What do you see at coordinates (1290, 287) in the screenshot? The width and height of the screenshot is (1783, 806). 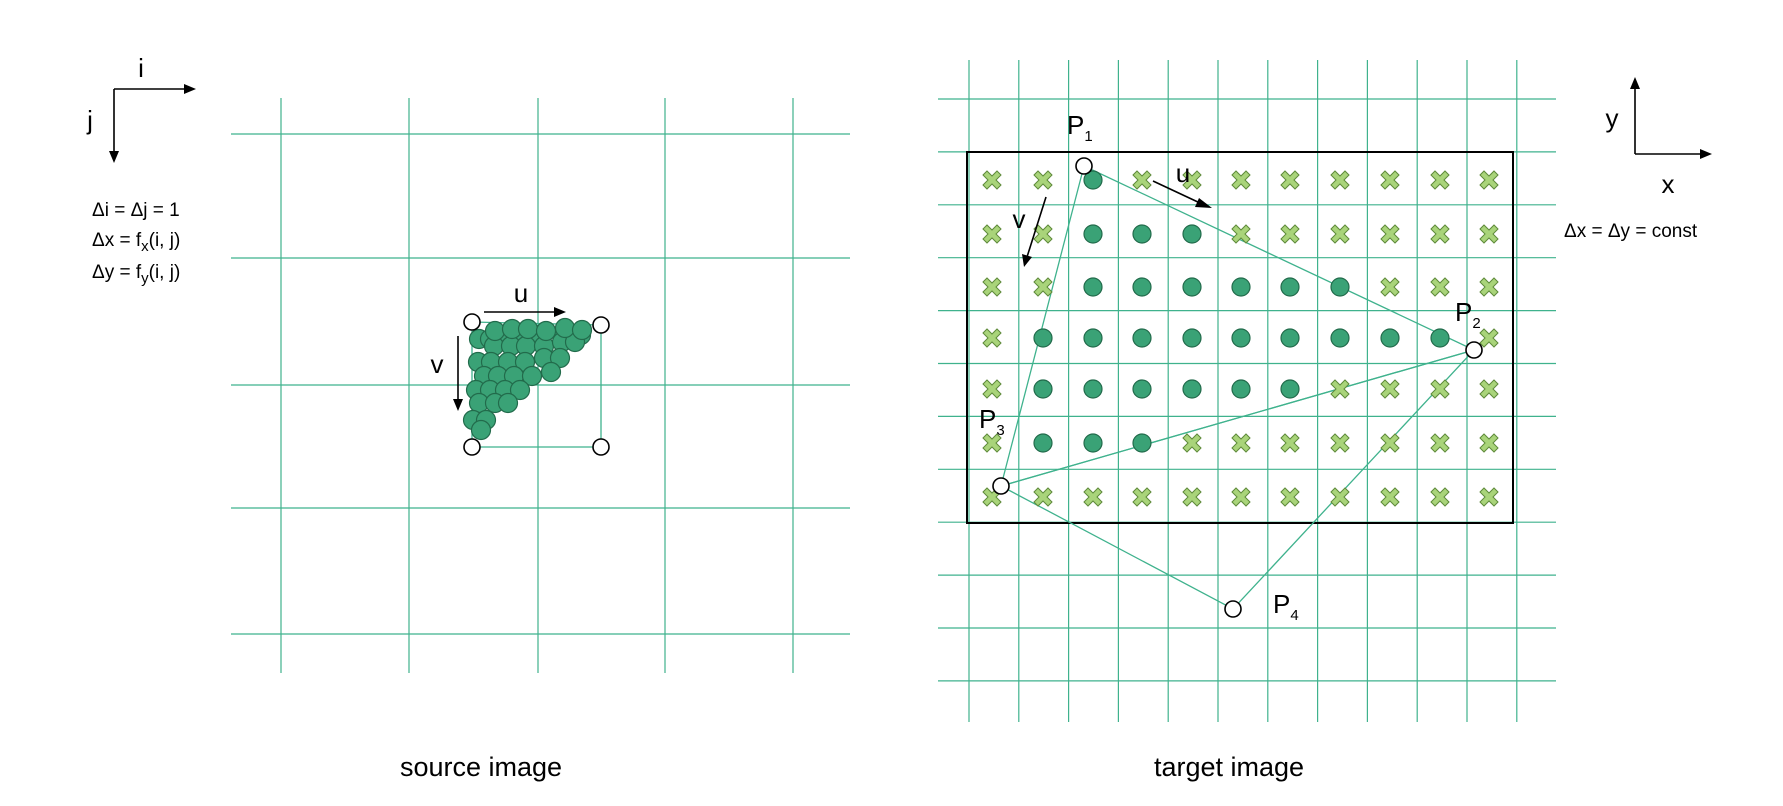 I see `target-inside-dot-r2c6` at bounding box center [1290, 287].